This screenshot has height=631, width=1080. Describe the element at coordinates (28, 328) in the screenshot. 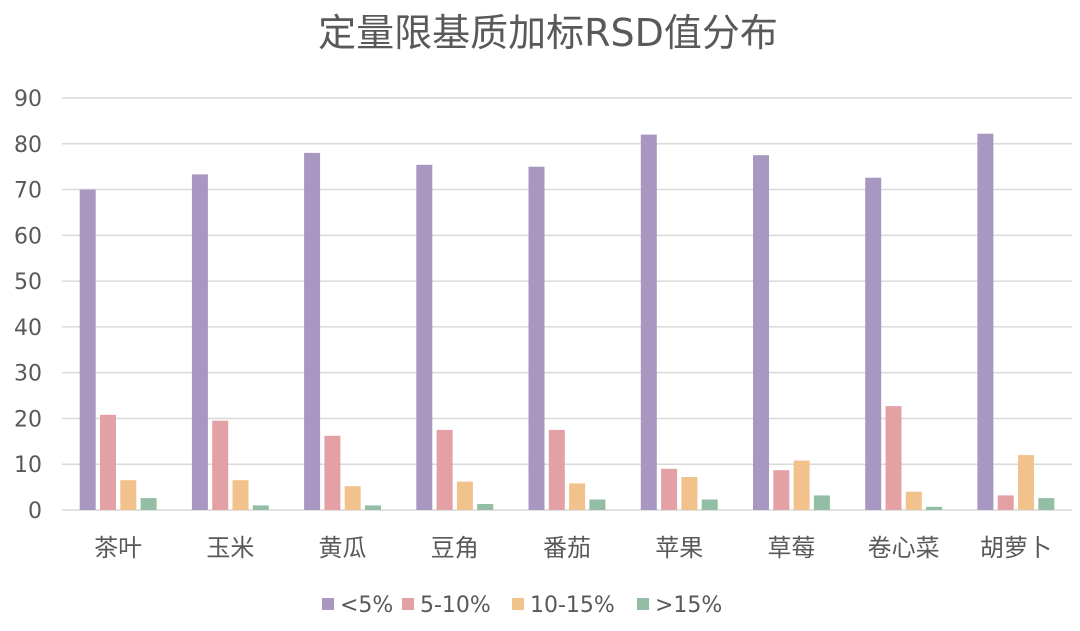

I see `y-tick-label: 40` at that location.